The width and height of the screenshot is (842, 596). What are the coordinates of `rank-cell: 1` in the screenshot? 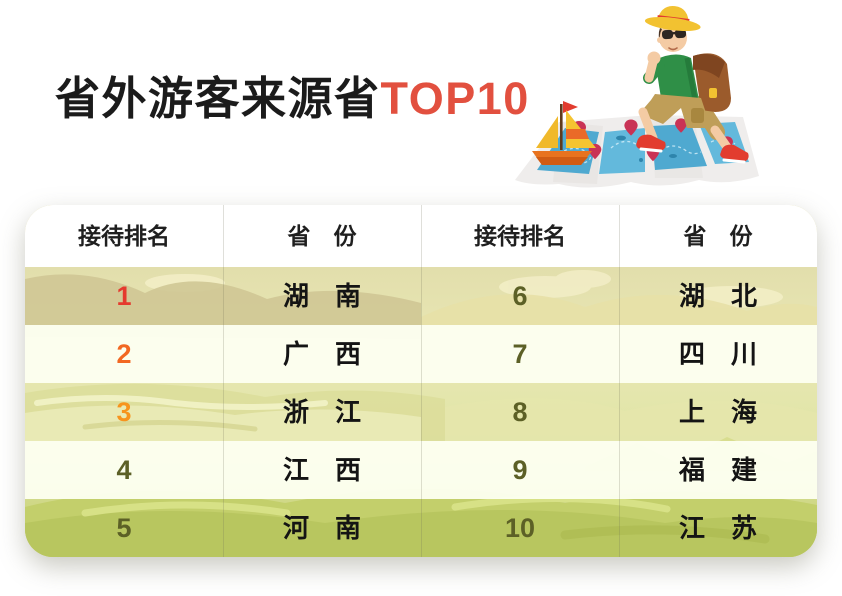 It's located at (124, 295).